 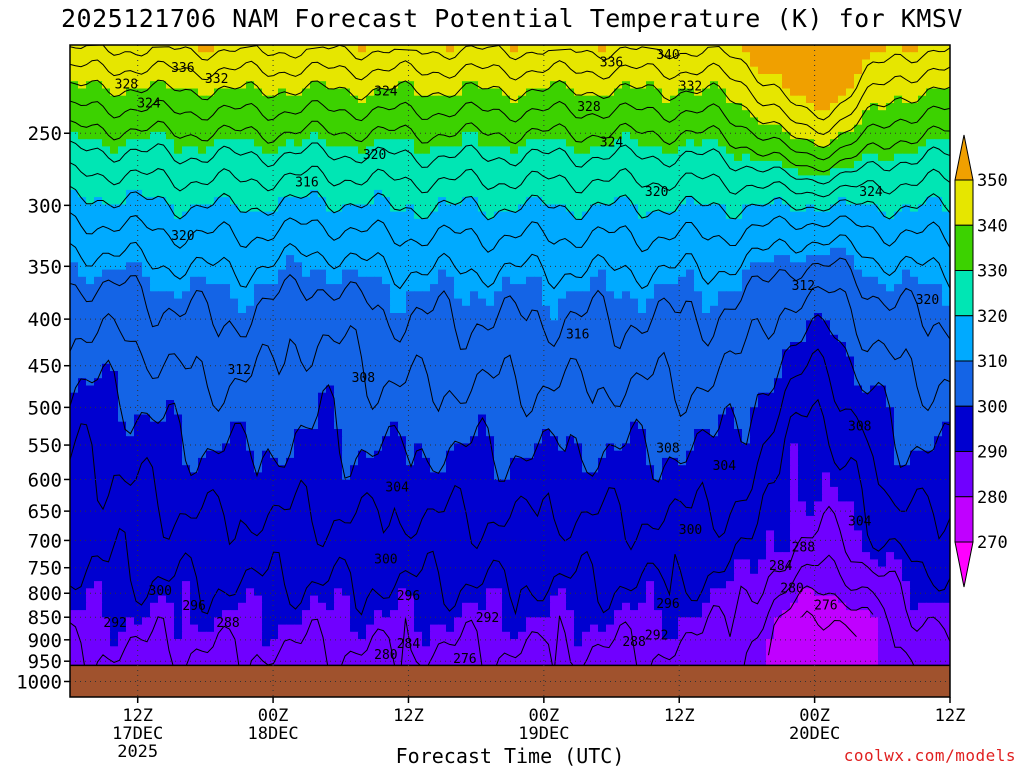 What do you see at coordinates (45, 134) in the screenshot?
I see `y-tick-label: 250` at bounding box center [45, 134].